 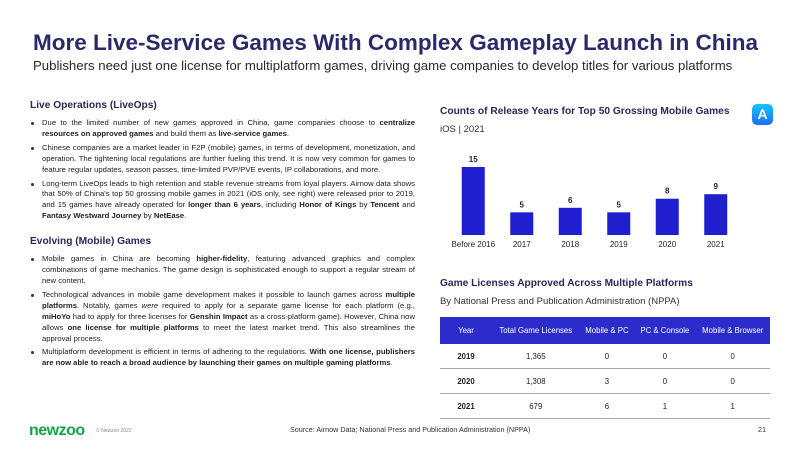 What do you see at coordinates (91, 242) in the screenshot?
I see `evolving-heading: Evolving (Mobile) Games` at bounding box center [91, 242].